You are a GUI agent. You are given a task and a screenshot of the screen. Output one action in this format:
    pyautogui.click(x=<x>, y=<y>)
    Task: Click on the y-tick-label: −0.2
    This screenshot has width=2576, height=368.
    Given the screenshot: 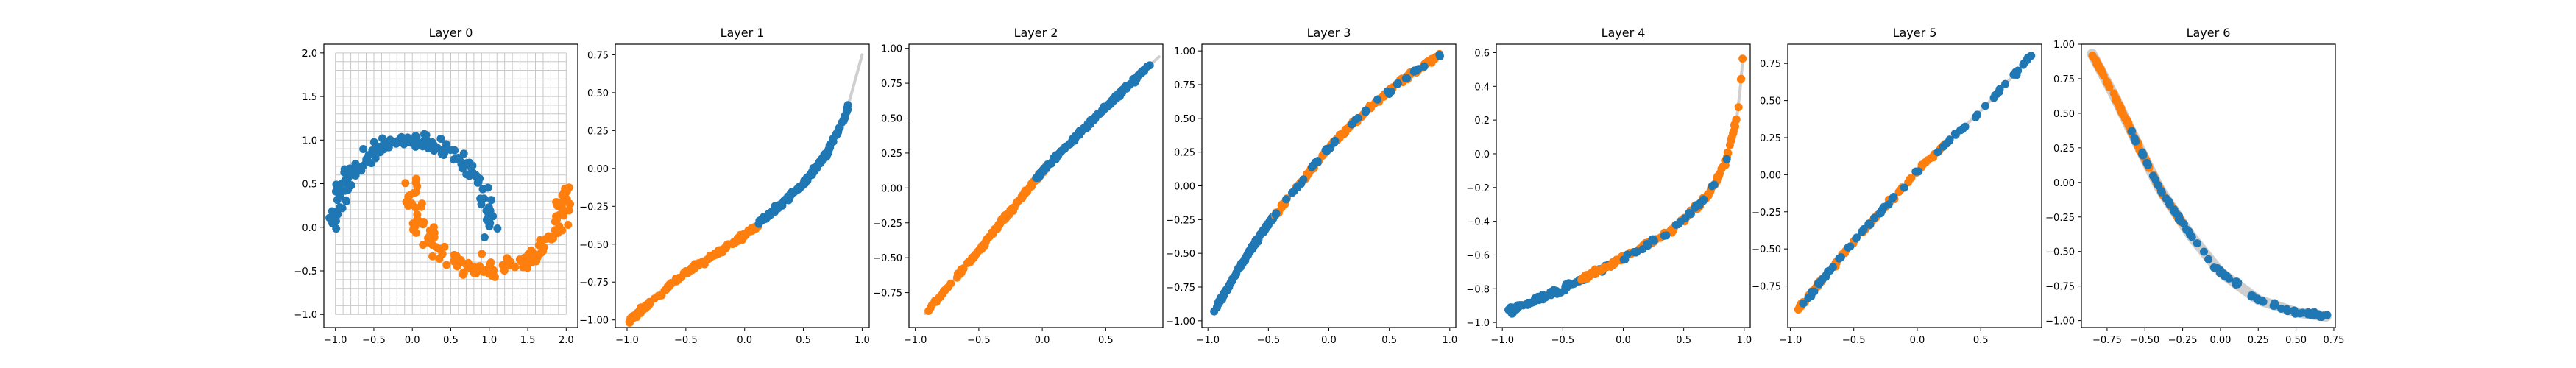 What is the action you would take?
    pyautogui.click(x=1478, y=188)
    